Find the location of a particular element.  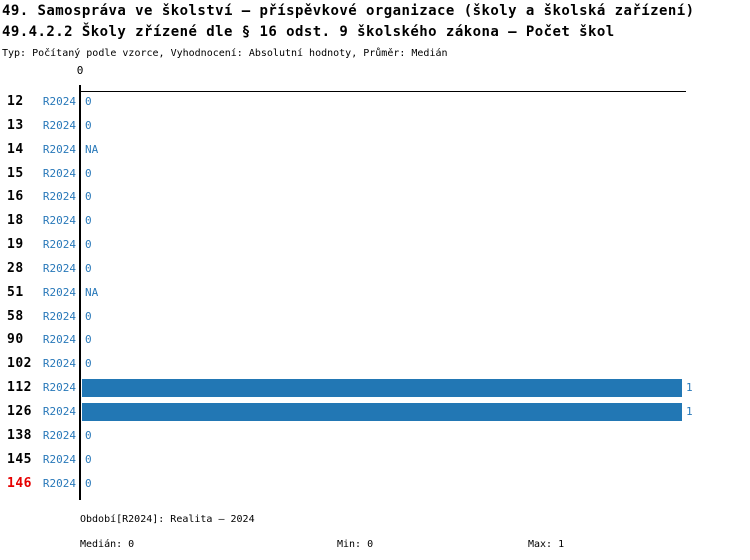

table-row: 51 R2024 NA is located at coordinates (375, 293).